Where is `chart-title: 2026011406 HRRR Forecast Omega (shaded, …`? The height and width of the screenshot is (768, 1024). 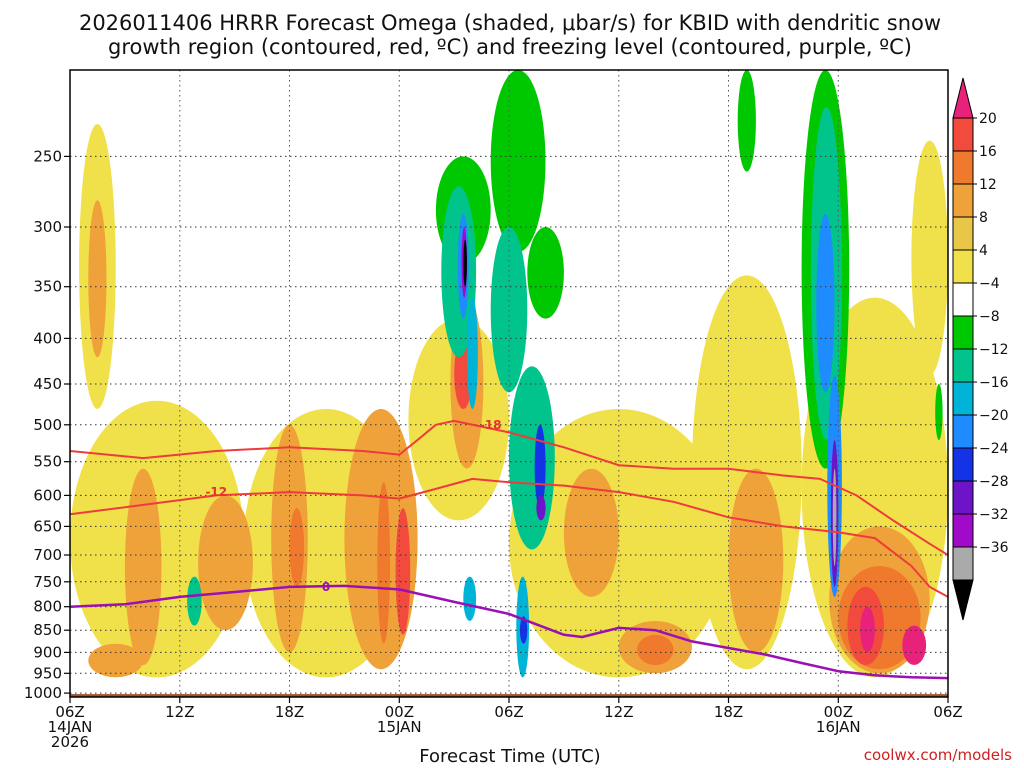
chart-title: 2026011406 HRRR Forecast Omega (shaded, … is located at coordinates (510, 35).